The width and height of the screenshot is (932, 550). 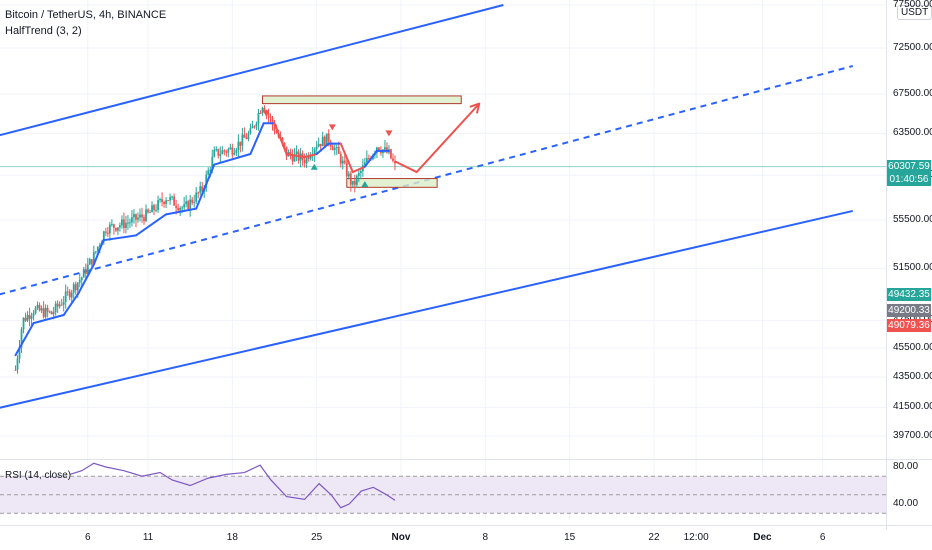 I want to click on price-tag-value: 49432.35, so click(x=909, y=294).